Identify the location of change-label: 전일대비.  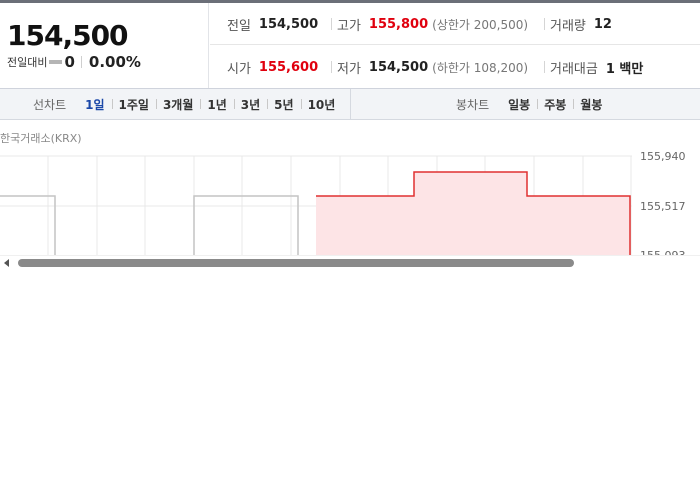
(27, 62).